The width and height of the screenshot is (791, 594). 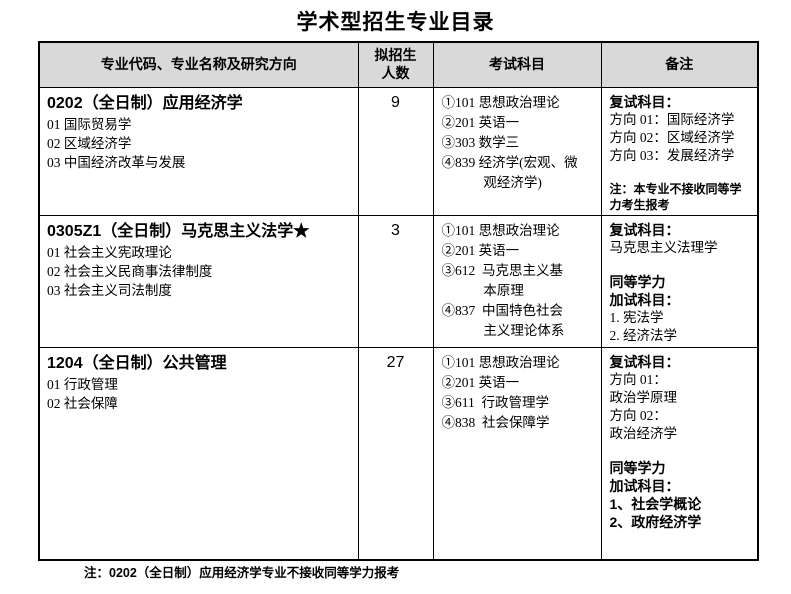 I want to click on remark-normal: 1. 宪法学, so click(x=636, y=317).